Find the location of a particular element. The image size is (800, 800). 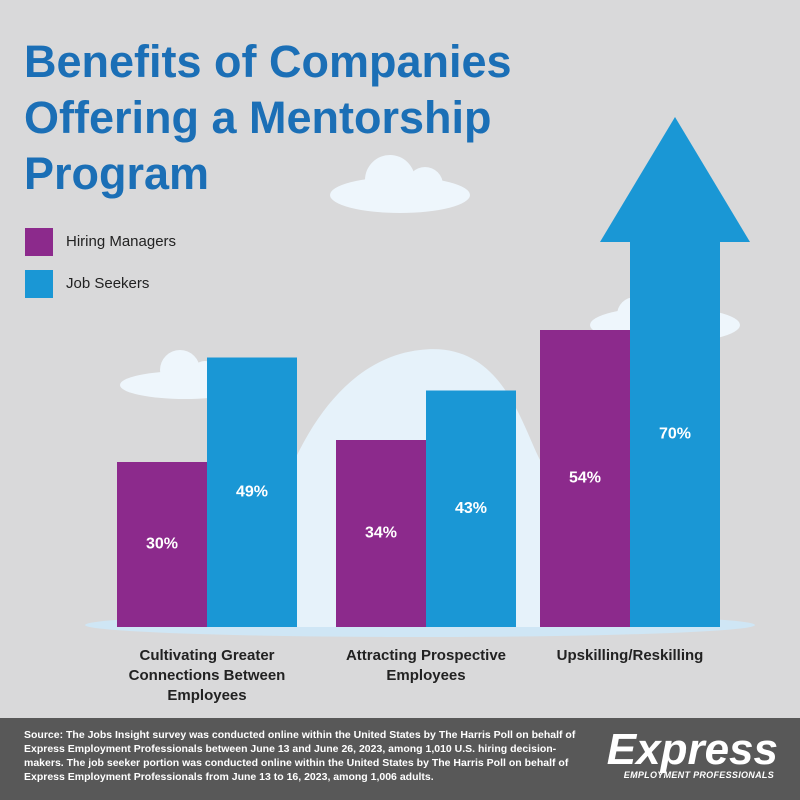

brand-subtitle: EMPLOYMENT PROFESSIONALS is located at coordinates (698, 775).